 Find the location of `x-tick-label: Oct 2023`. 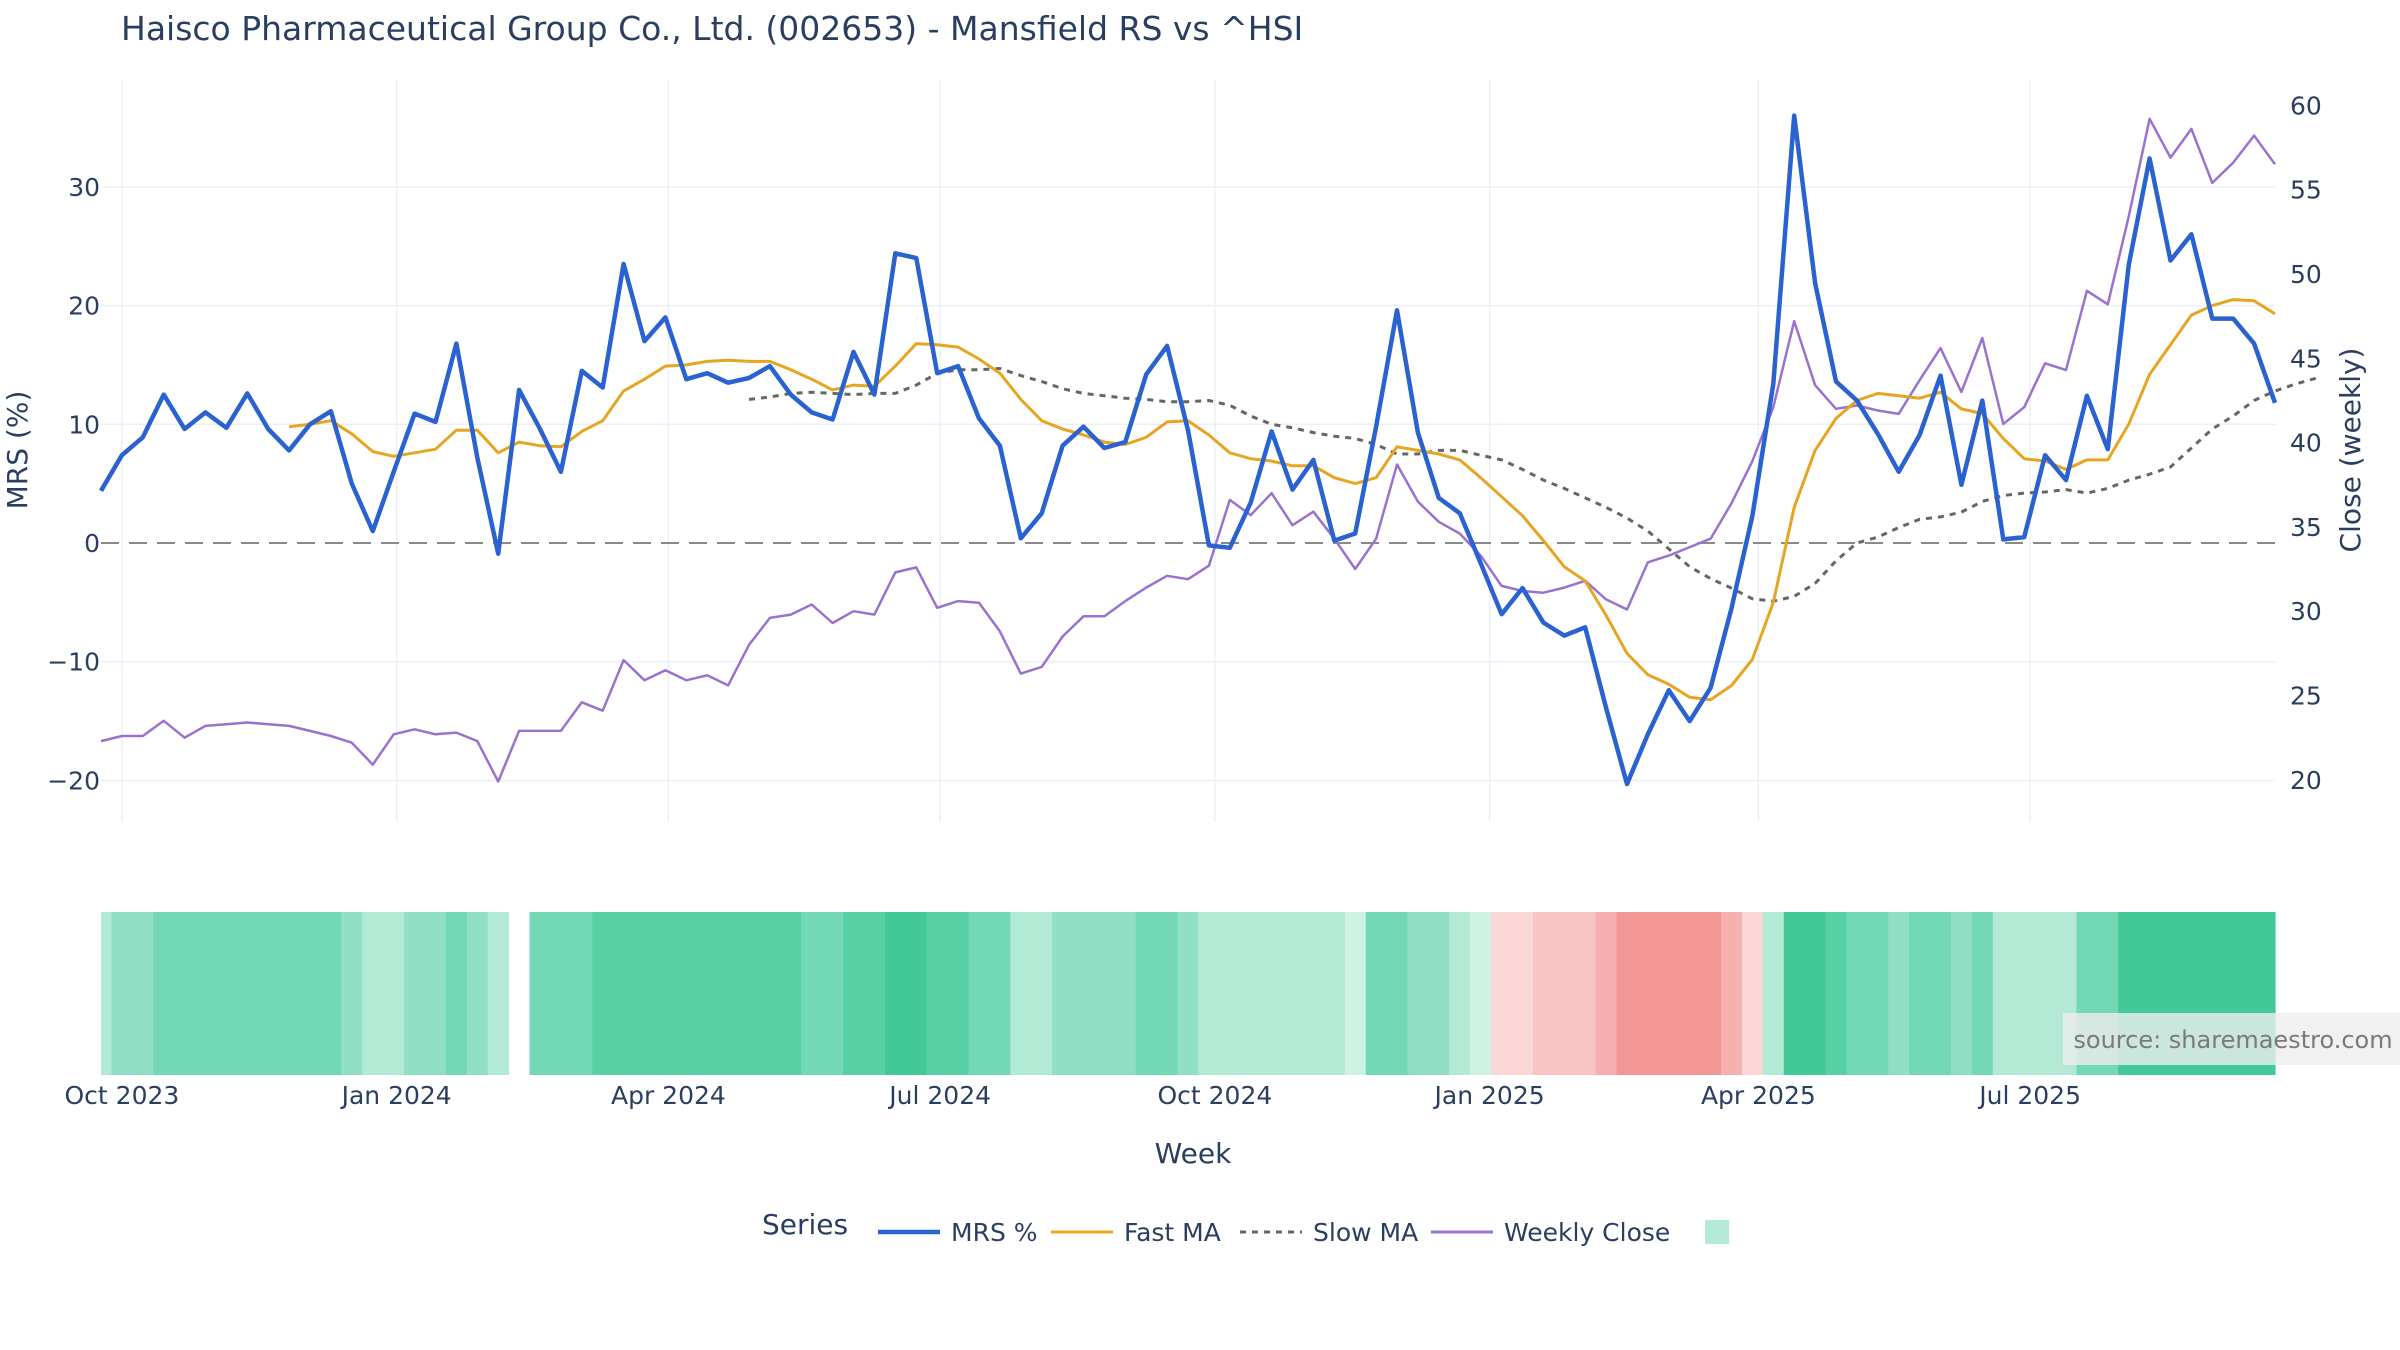

x-tick-label: Oct 2023 is located at coordinates (122, 1095).